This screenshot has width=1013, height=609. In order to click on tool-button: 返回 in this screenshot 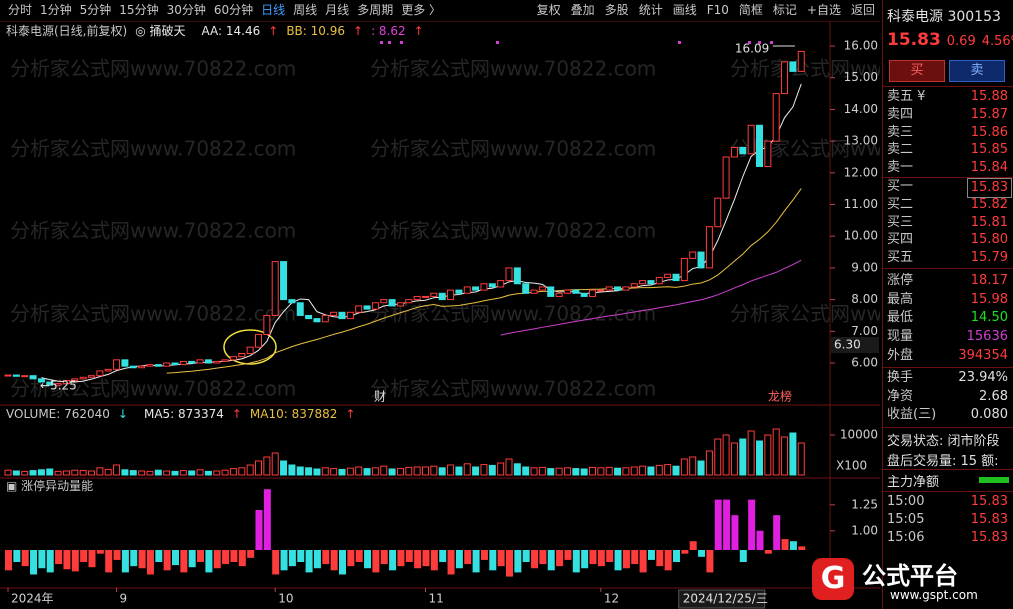, I will do `click(862, 10)`.